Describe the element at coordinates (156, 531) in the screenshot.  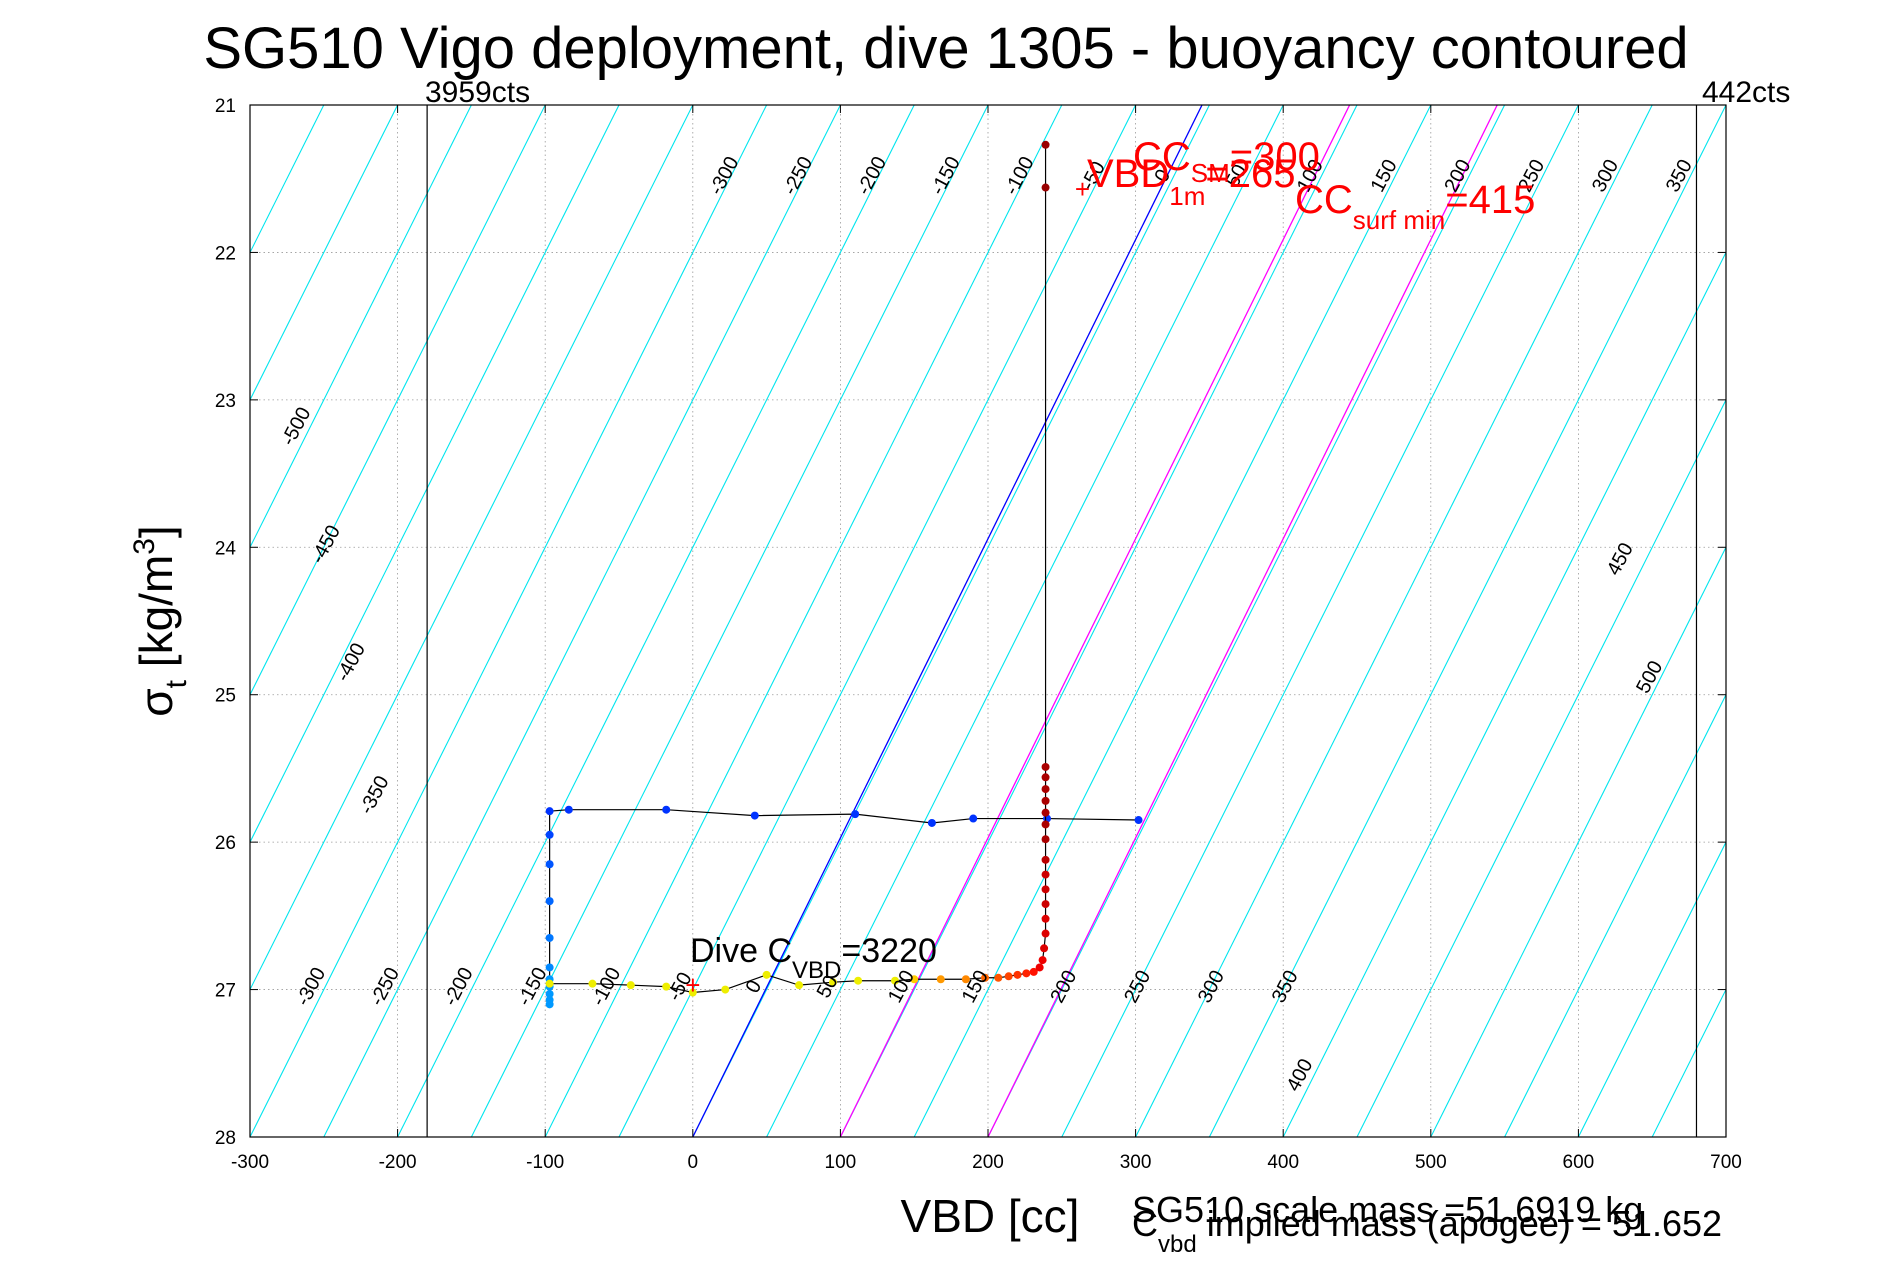
I see `y-axis-label-unit-close: ]` at that location.